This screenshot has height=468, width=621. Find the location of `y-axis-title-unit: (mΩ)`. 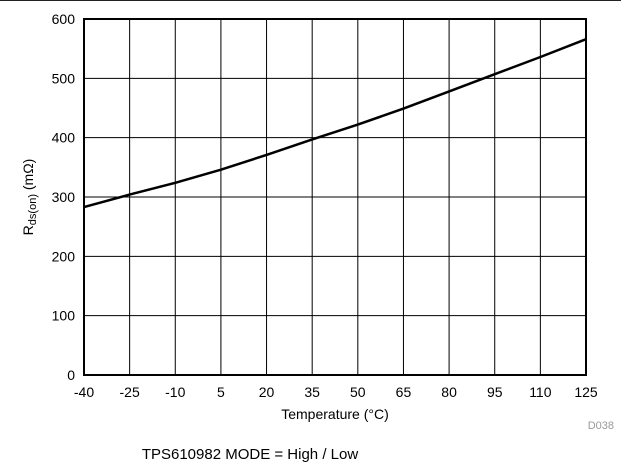

y-axis-title-unit: (mΩ) is located at coordinates (28, 176).